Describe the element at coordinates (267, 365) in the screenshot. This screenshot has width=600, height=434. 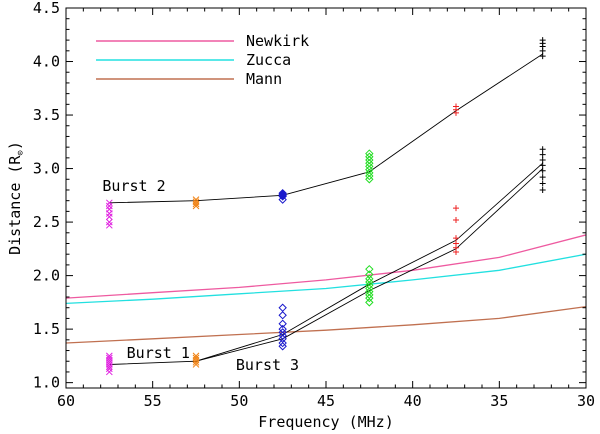
I see `annotation-burst-3: Burst 3` at that location.